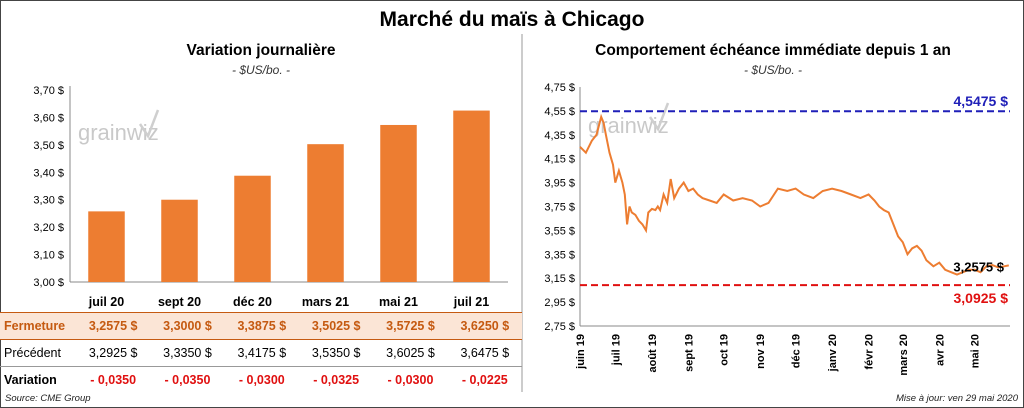 The height and width of the screenshot is (408, 1024). What do you see at coordinates (559, 136) in the screenshot?
I see `y-tick-label: 4,35 $` at bounding box center [559, 136].